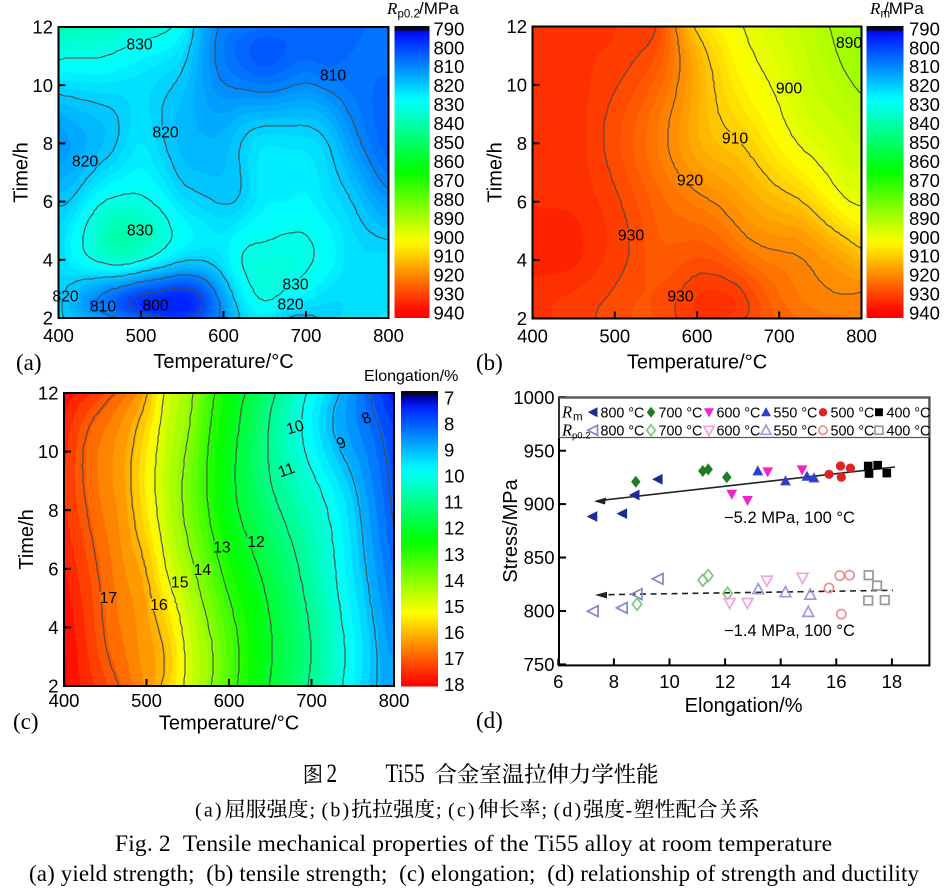 The height and width of the screenshot is (890, 948). I want to click on svg-text: (c), so click(462, 811).